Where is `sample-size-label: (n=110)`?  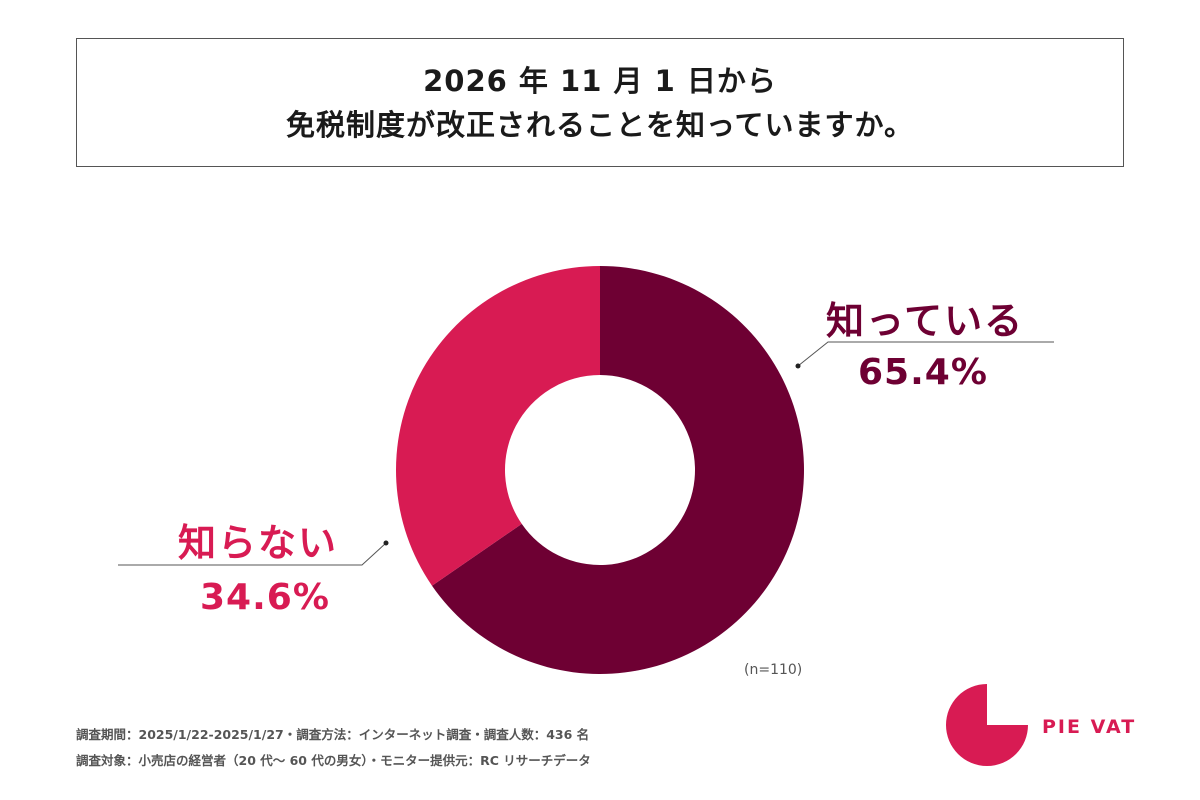
sample-size-label: (n=110) is located at coordinates (773, 670).